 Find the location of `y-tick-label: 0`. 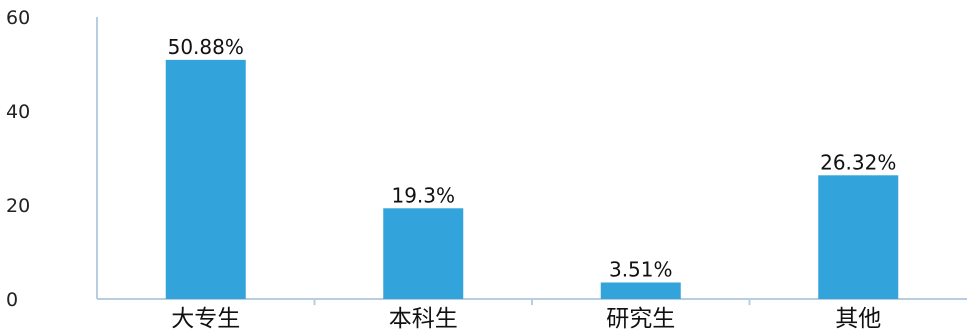

y-tick-label: 0 is located at coordinates (12, 300).